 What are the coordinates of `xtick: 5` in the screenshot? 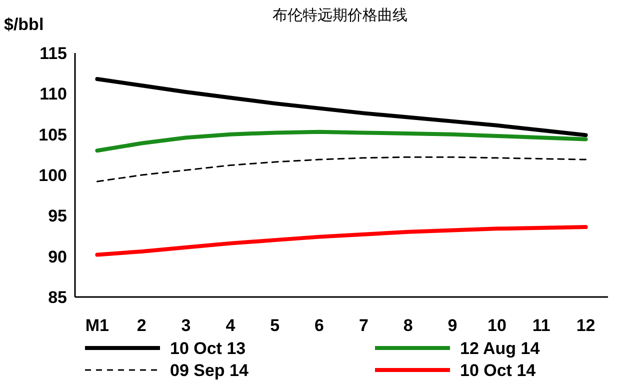 It's located at (275, 325).